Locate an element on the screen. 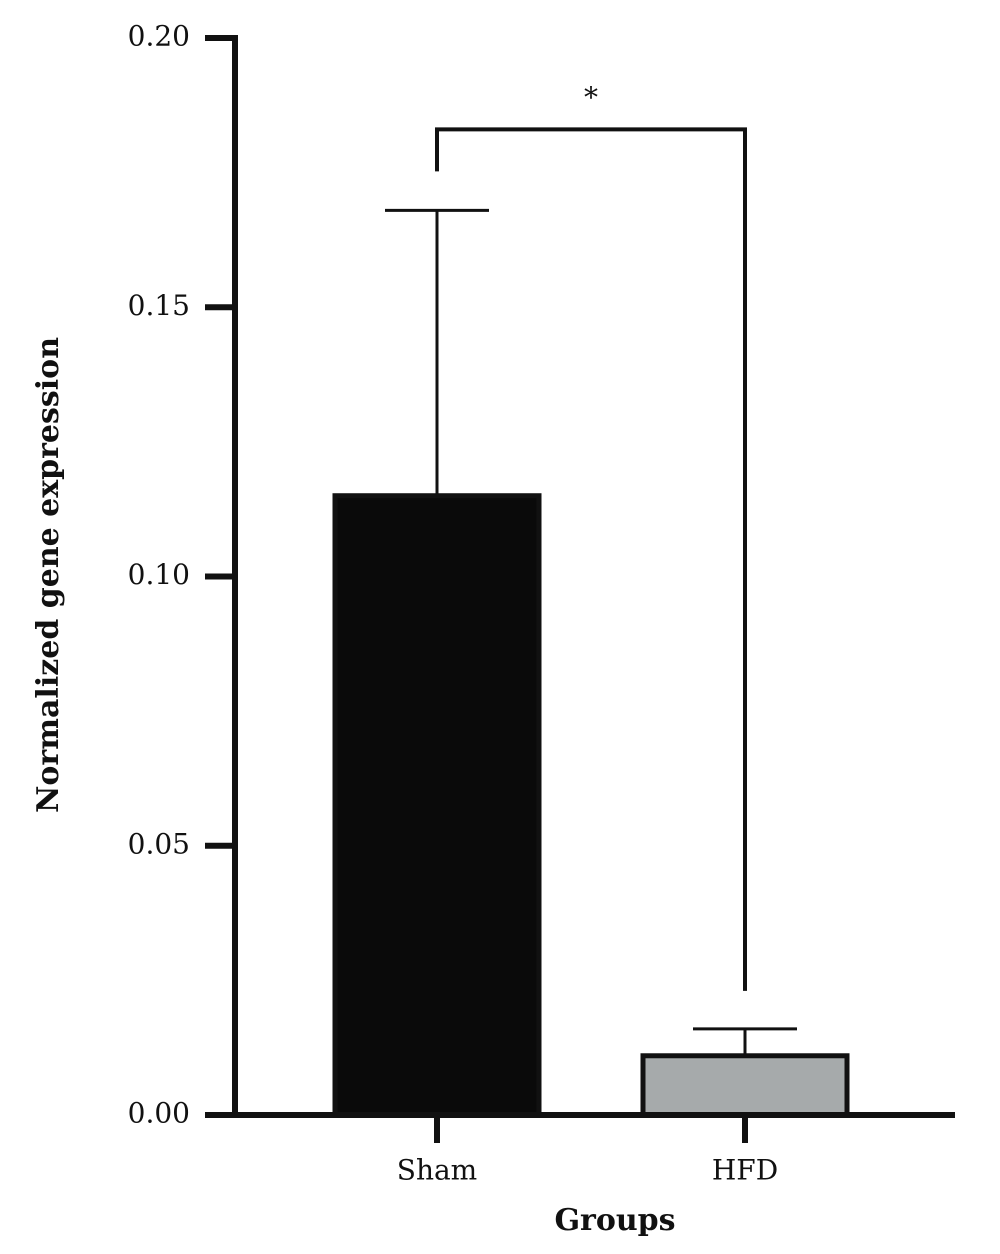 This screenshot has width=1000, height=1254. y-tick-label: 0.10 is located at coordinates (159, 574).